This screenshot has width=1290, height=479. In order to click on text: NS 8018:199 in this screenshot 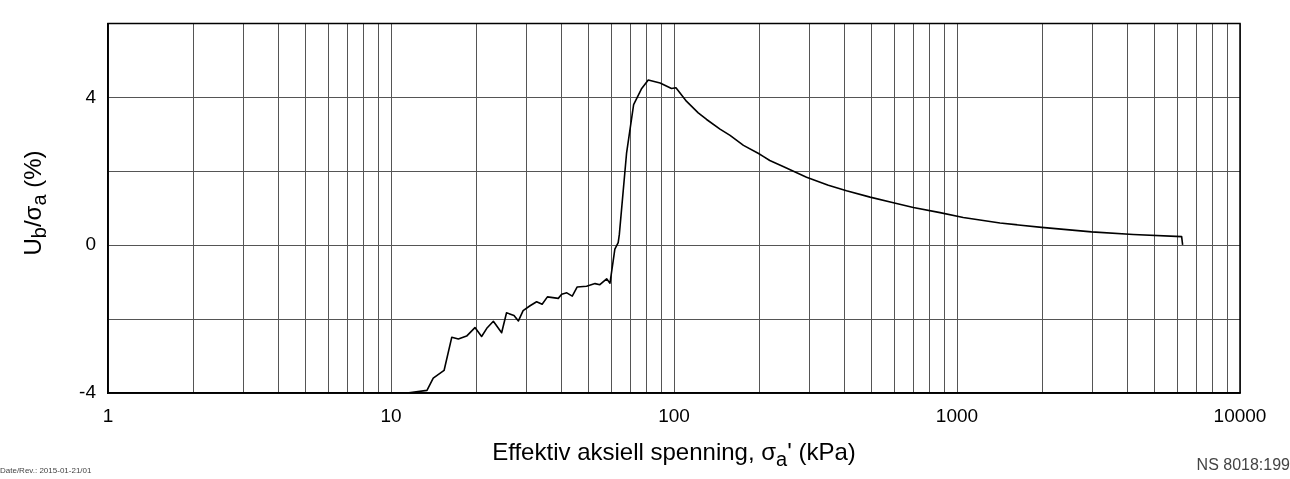, I will do `click(1243, 465)`.